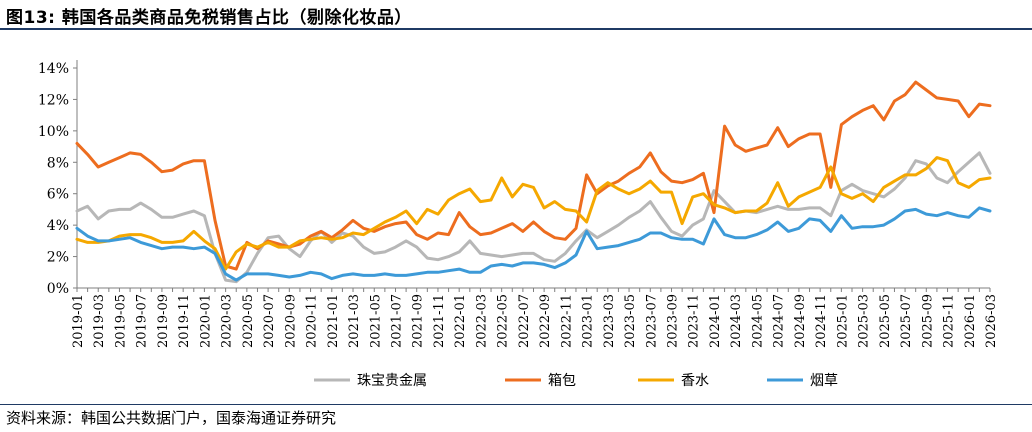  What do you see at coordinates (99, 321) in the screenshot?
I see `x-tick-label: 2019-03` at bounding box center [99, 321].